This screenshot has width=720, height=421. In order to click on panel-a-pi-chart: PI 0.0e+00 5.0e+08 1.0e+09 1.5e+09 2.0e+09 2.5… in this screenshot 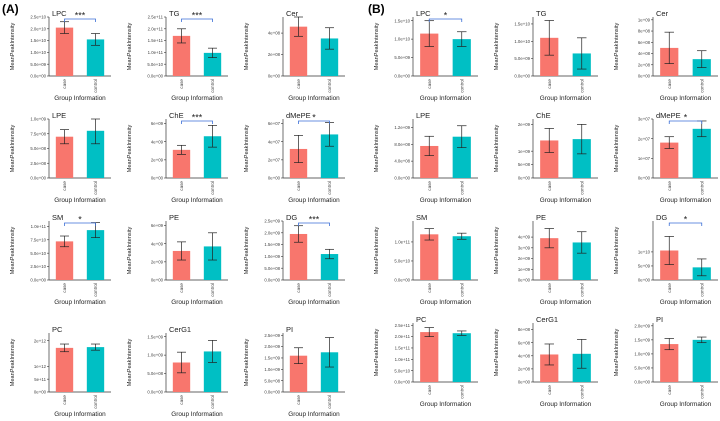, I will do `click(294, 371)`.